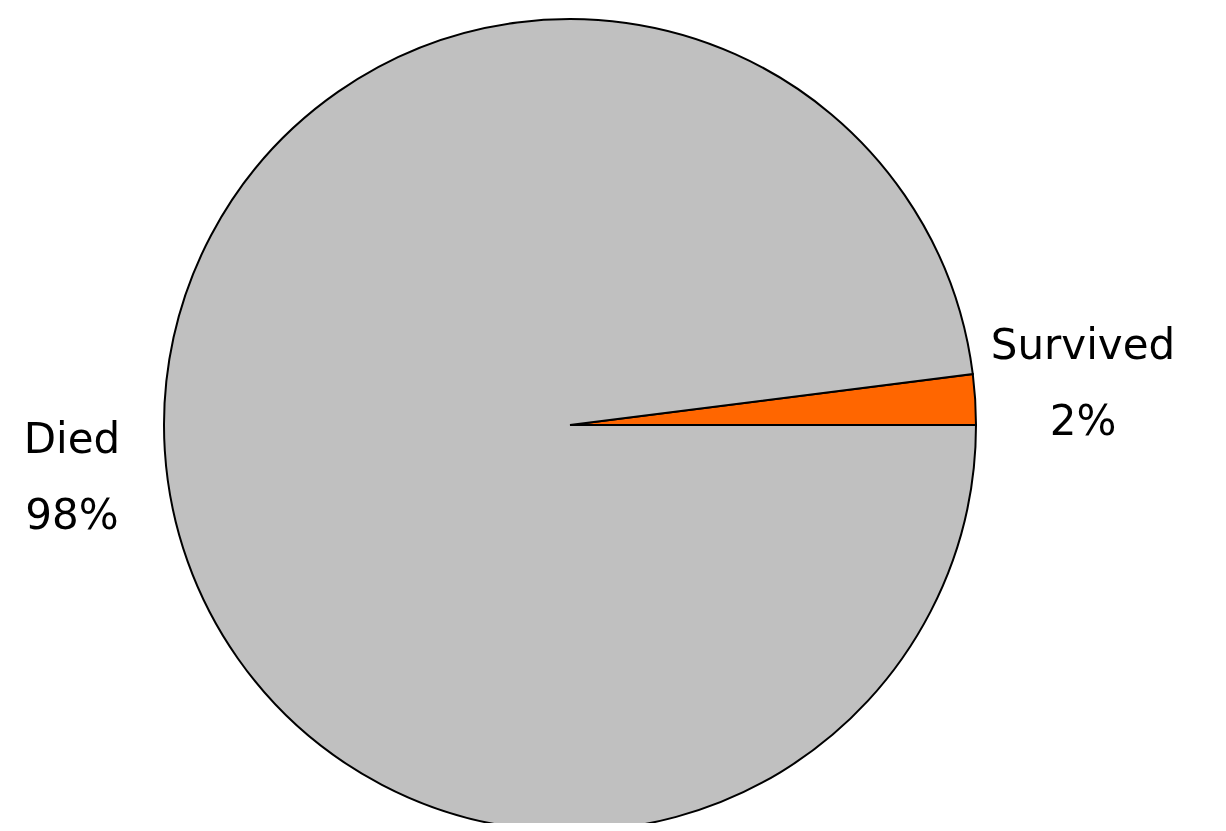 The width and height of the screenshot is (1226, 831). What do you see at coordinates (72, 514) in the screenshot?
I see `data-label: 98%` at bounding box center [72, 514].